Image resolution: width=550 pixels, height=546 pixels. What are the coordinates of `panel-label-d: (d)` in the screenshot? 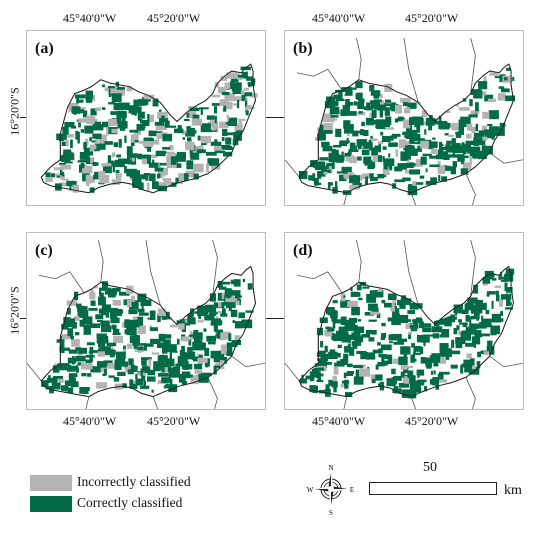 It's located at (303, 250).